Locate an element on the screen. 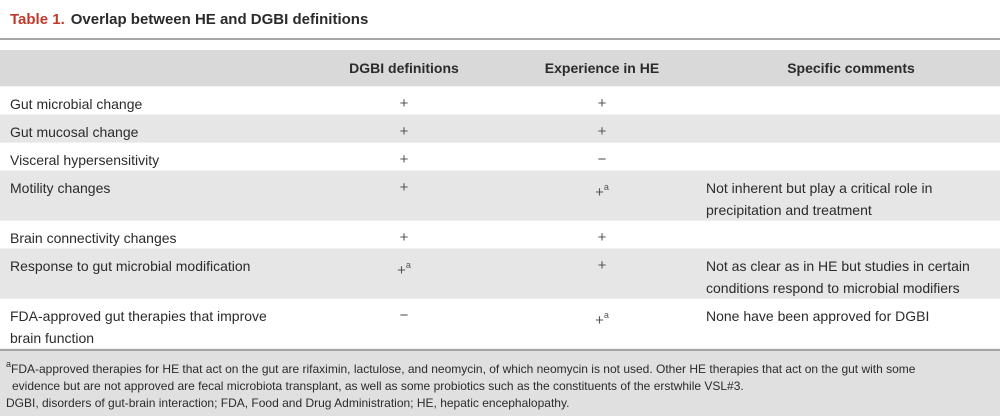 The image size is (1000, 416). comment-line: Not inherent but play a critical role in is located at coordinates (819, 188).